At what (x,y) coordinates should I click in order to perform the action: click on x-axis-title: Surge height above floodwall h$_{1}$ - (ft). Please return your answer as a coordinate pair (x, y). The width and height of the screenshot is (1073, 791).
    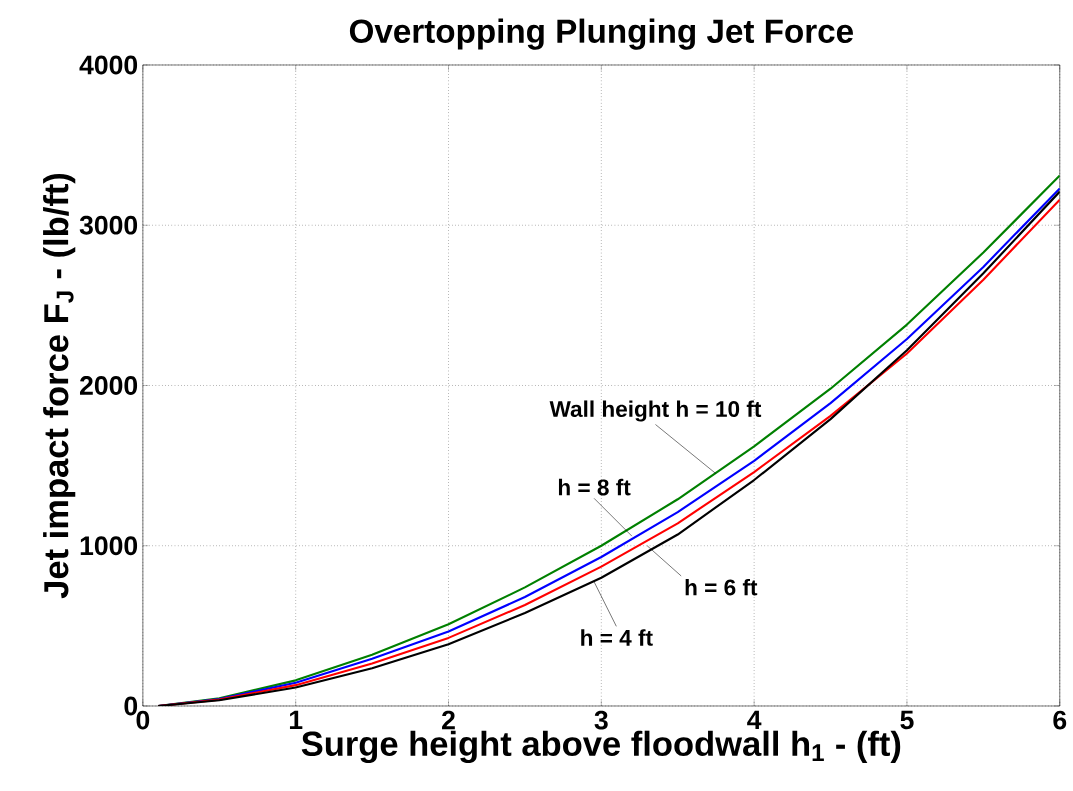
    Looking at the image, I should click on (601, 747).